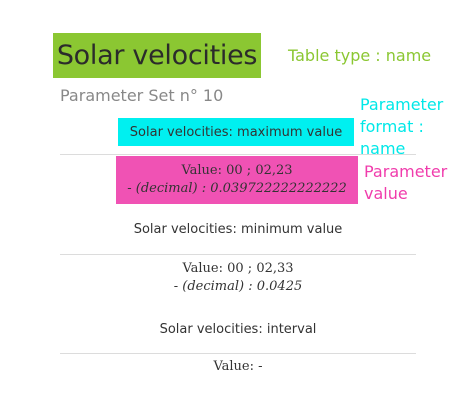 This screenshot has height=413, width=463. Describe the element at coordinates (238, 268) in the screenshot. I see `parameter-value-min: Value: 00 ; 02,33` at that location.